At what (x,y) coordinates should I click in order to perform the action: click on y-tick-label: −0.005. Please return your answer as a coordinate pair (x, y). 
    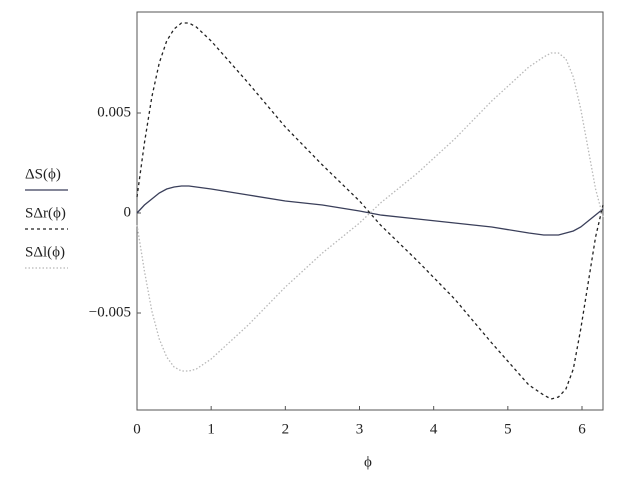
    Looking at the image, I should click on (110, 312).